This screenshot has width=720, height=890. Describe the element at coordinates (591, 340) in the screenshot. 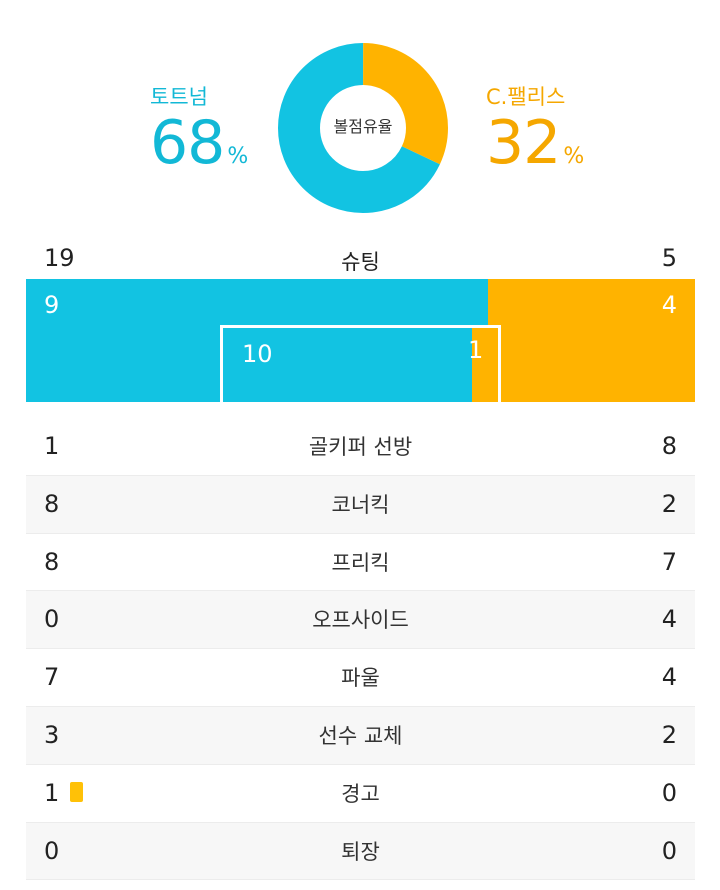

I see `away-shots-area` at that location.